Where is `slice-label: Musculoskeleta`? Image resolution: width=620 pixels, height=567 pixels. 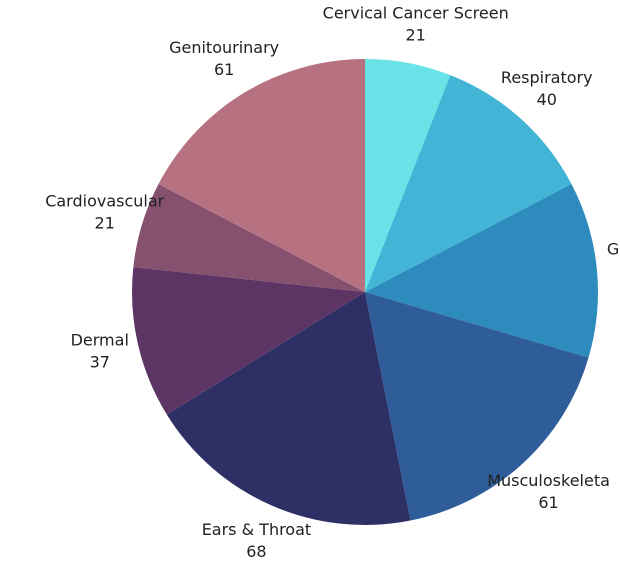 slice-label: Musculoskeleta is located at coordinates (548, 480).